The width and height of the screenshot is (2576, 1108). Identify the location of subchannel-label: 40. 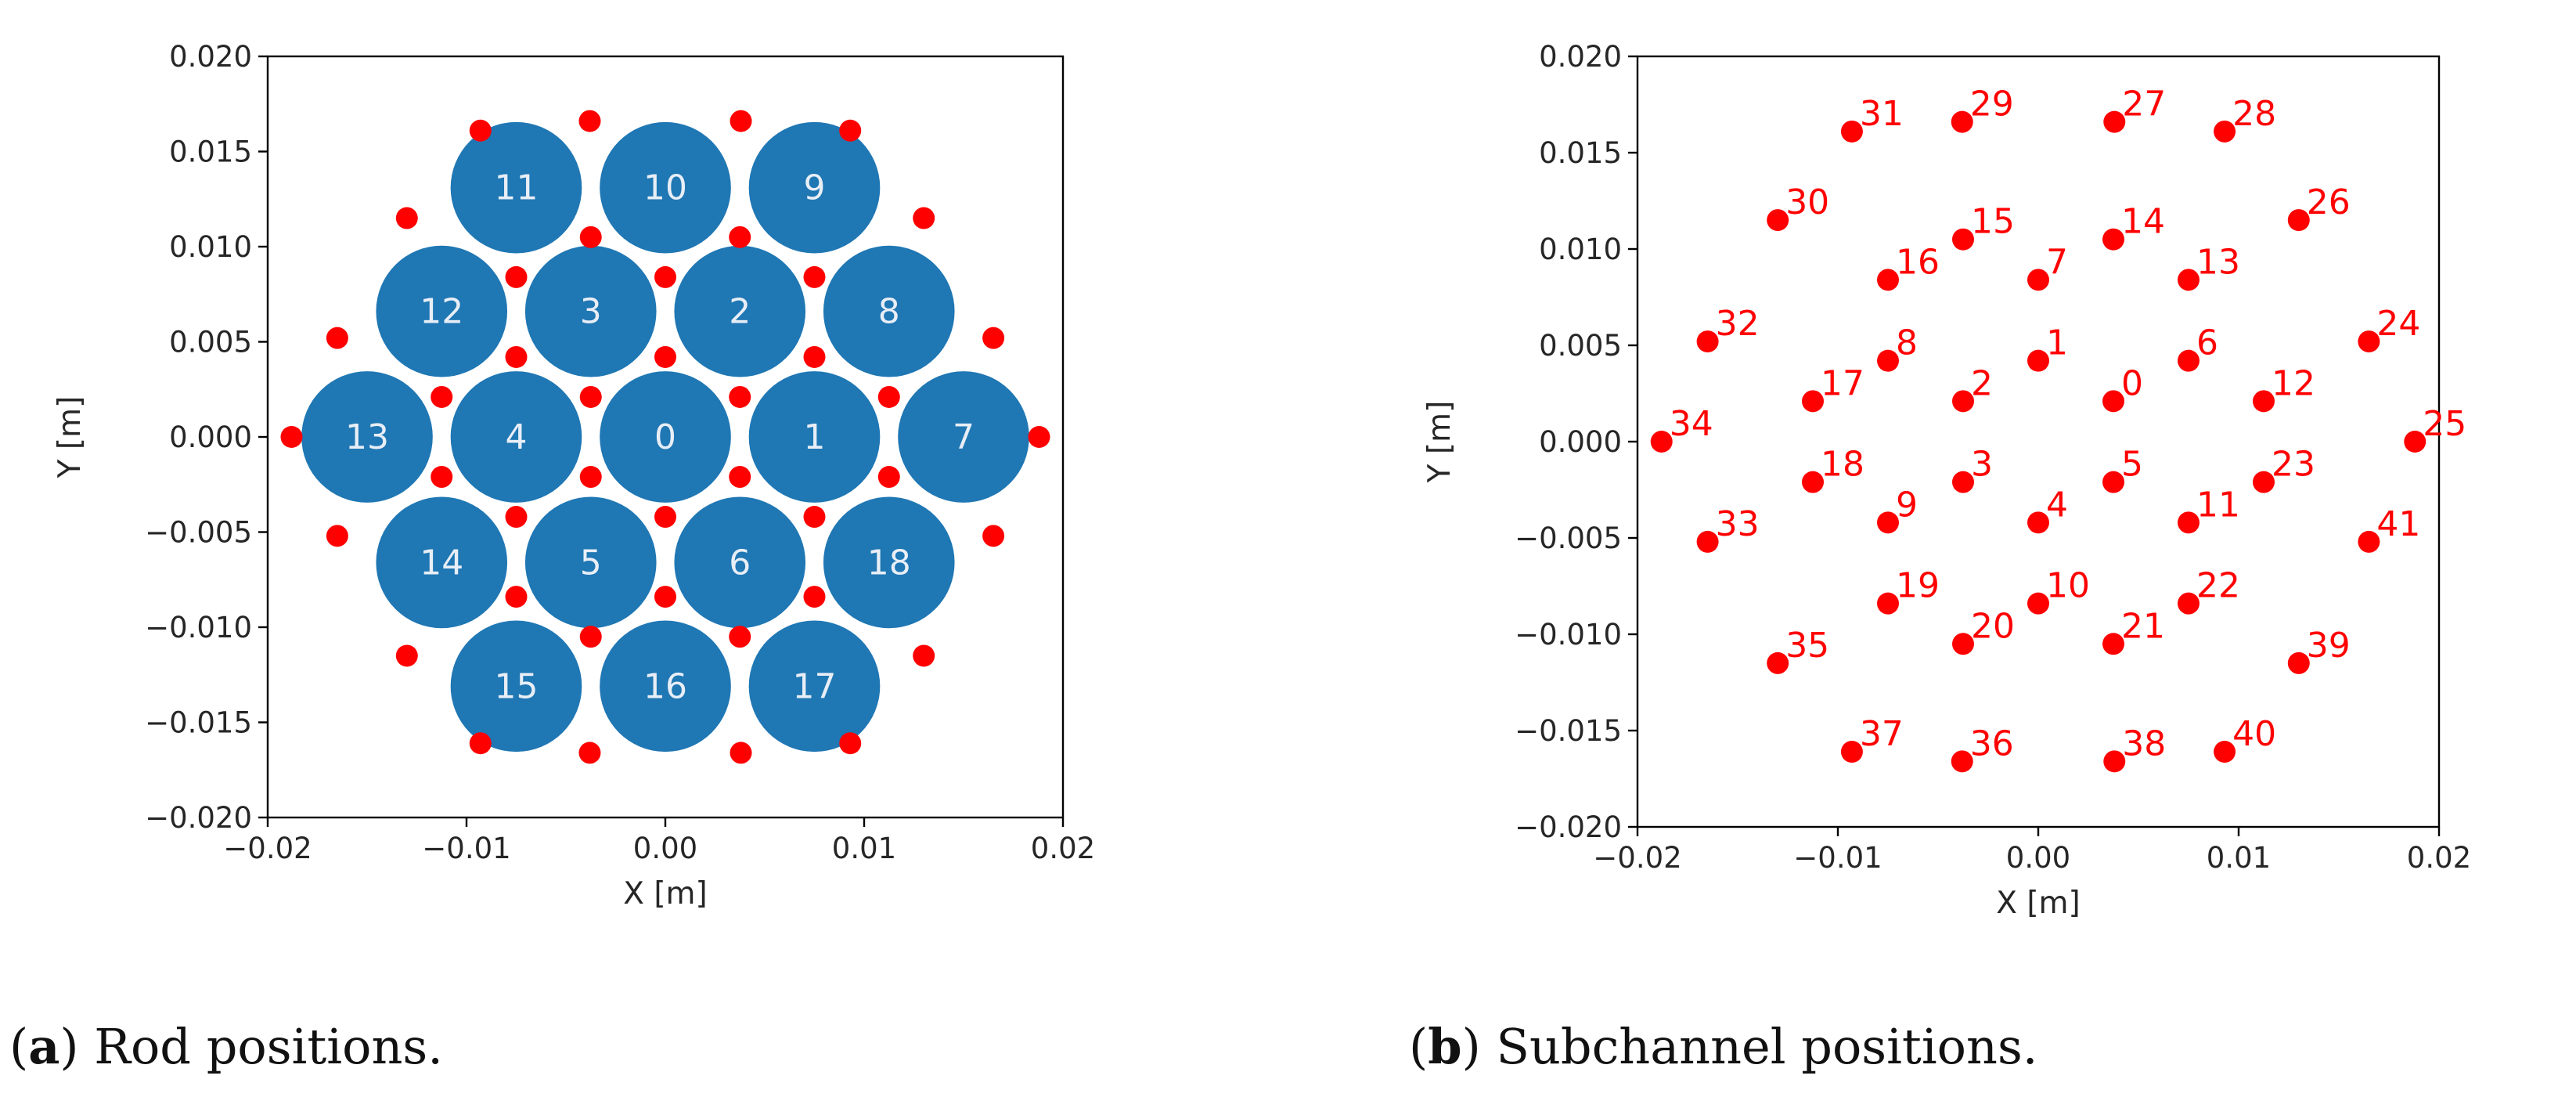
(2254, 734).